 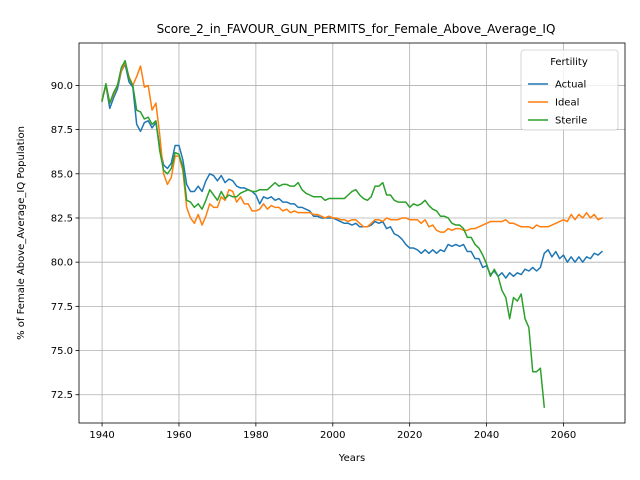 What do you see at coordinates (570, 85) in the screenshot?
I see `legend-label-actual: Actual` at bounding box center [570, 85].